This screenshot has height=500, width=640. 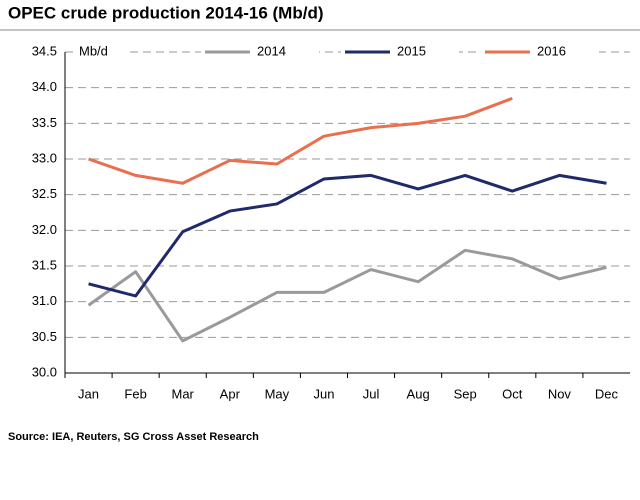 What do you see at coordinates (551, 50) in the screenshot?
I see `legend-label: 2016` at bounding box center [551, 50].